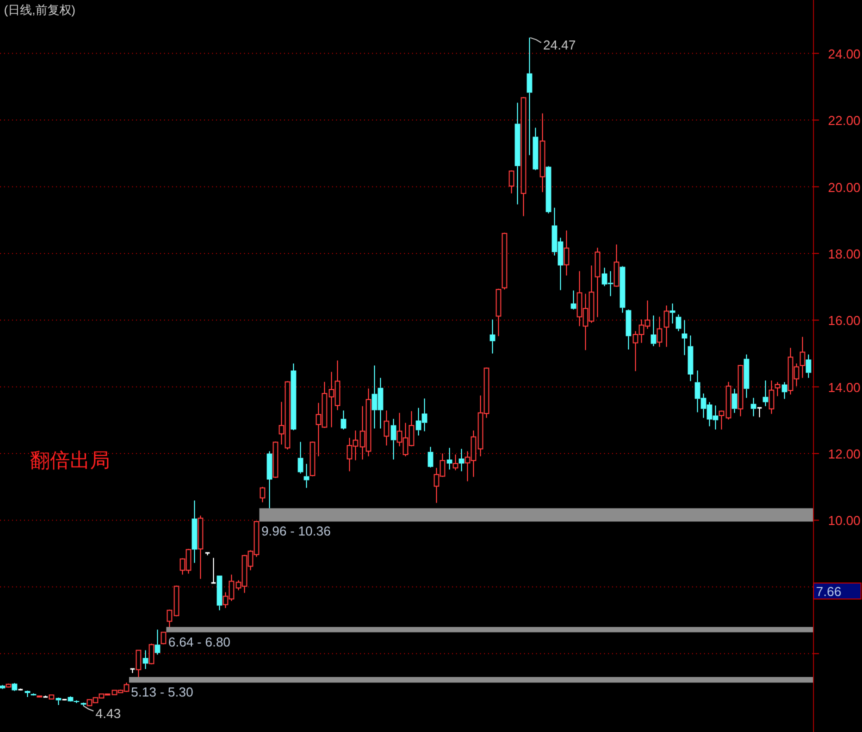 This screenshot has width=862, height=732. What do you see at coordinates (108, 713) in the screenshot?
I see `low-label: 4.43` at bounding box center [108, 713].